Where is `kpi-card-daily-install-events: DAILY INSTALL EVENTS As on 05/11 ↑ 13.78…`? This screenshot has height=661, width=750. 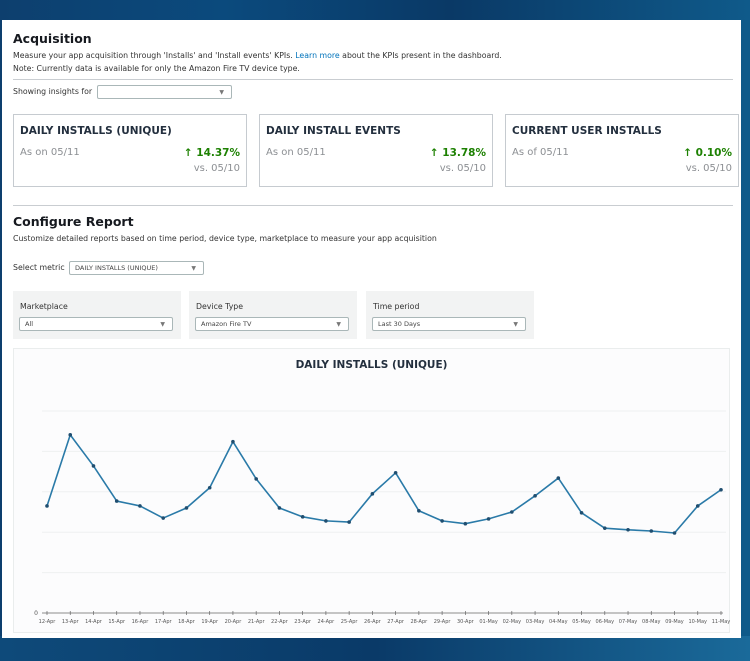 kpi-card-daily-install-events: DAILY INSTALL EVENTS As on 05/11 ↑ 13.78… is located at coordinates (376, 150).